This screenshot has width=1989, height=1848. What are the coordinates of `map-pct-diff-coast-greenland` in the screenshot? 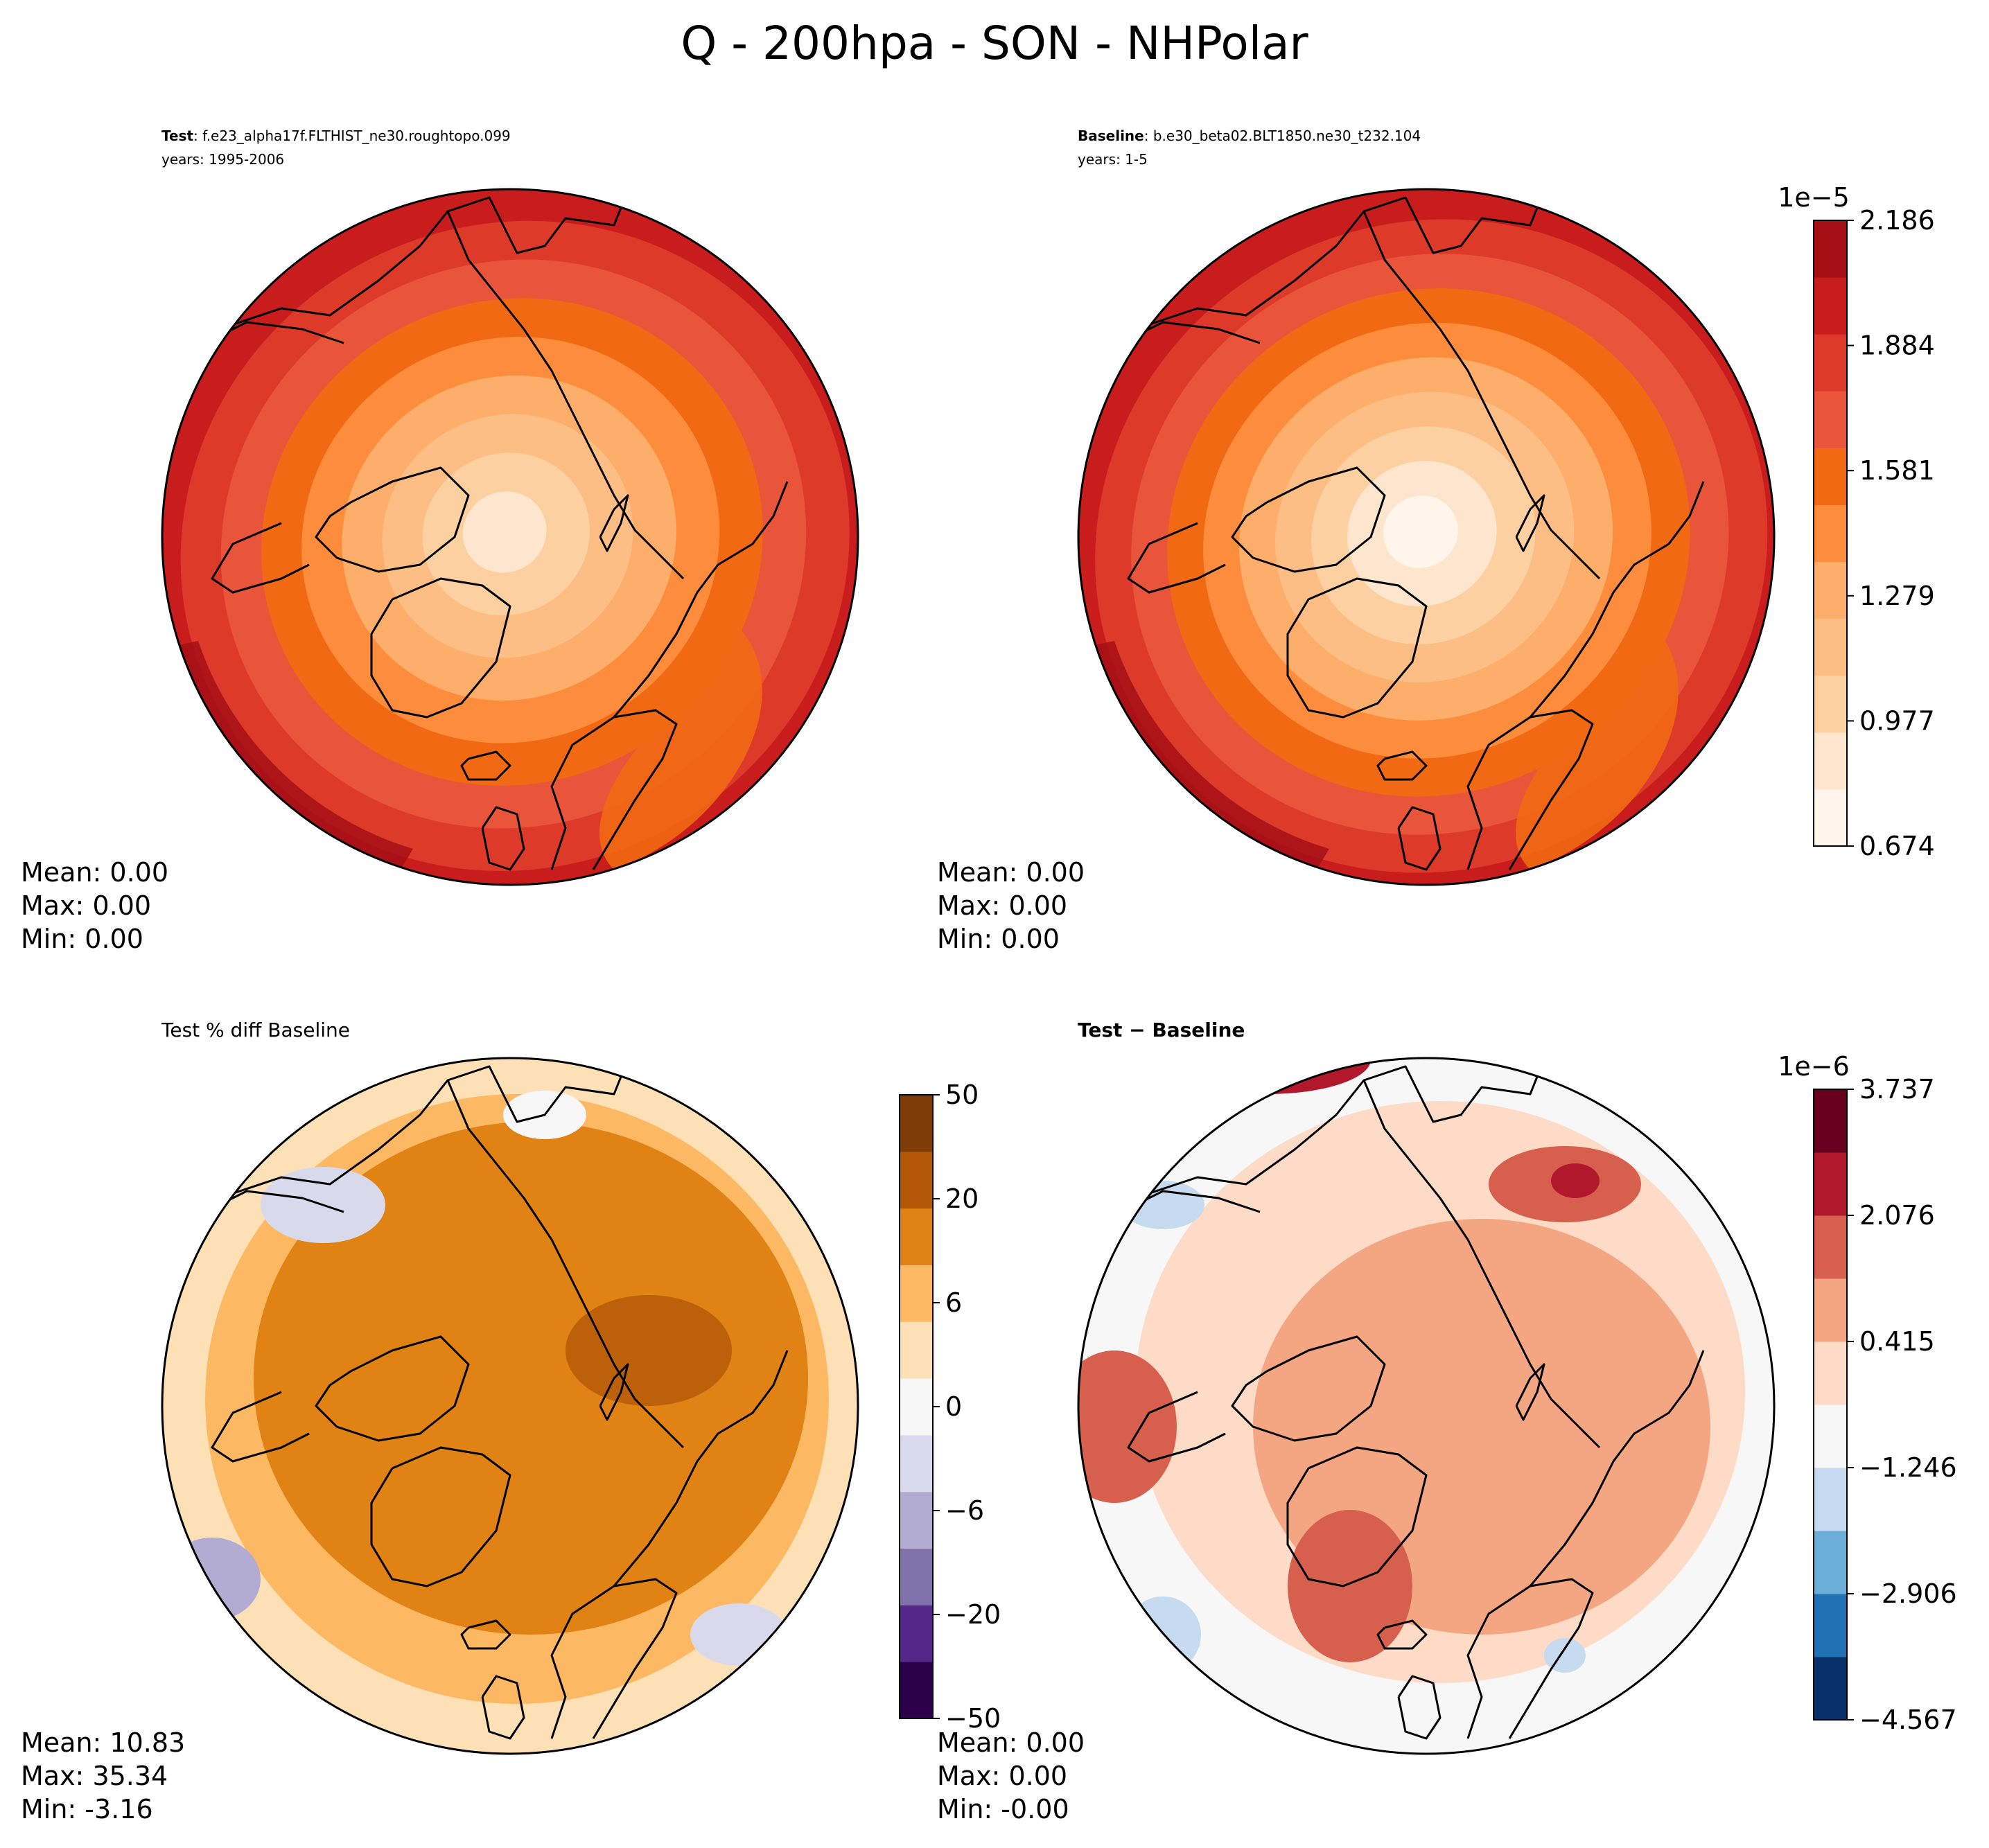 It's located at (440, 1516).